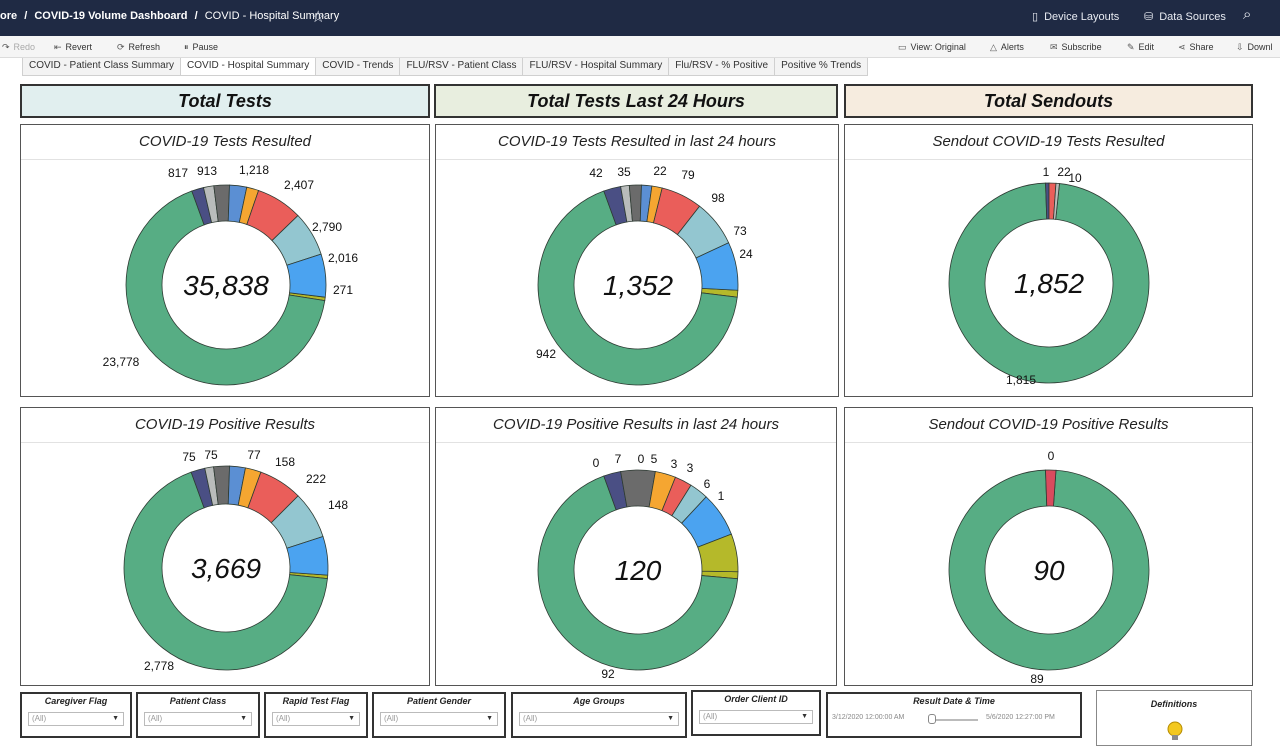 The width and height of the screenshot is (1280, 749). Describe the element at coordinates (1247, 14) in the screenshot. I see `search-icon: ⌕` at that location.